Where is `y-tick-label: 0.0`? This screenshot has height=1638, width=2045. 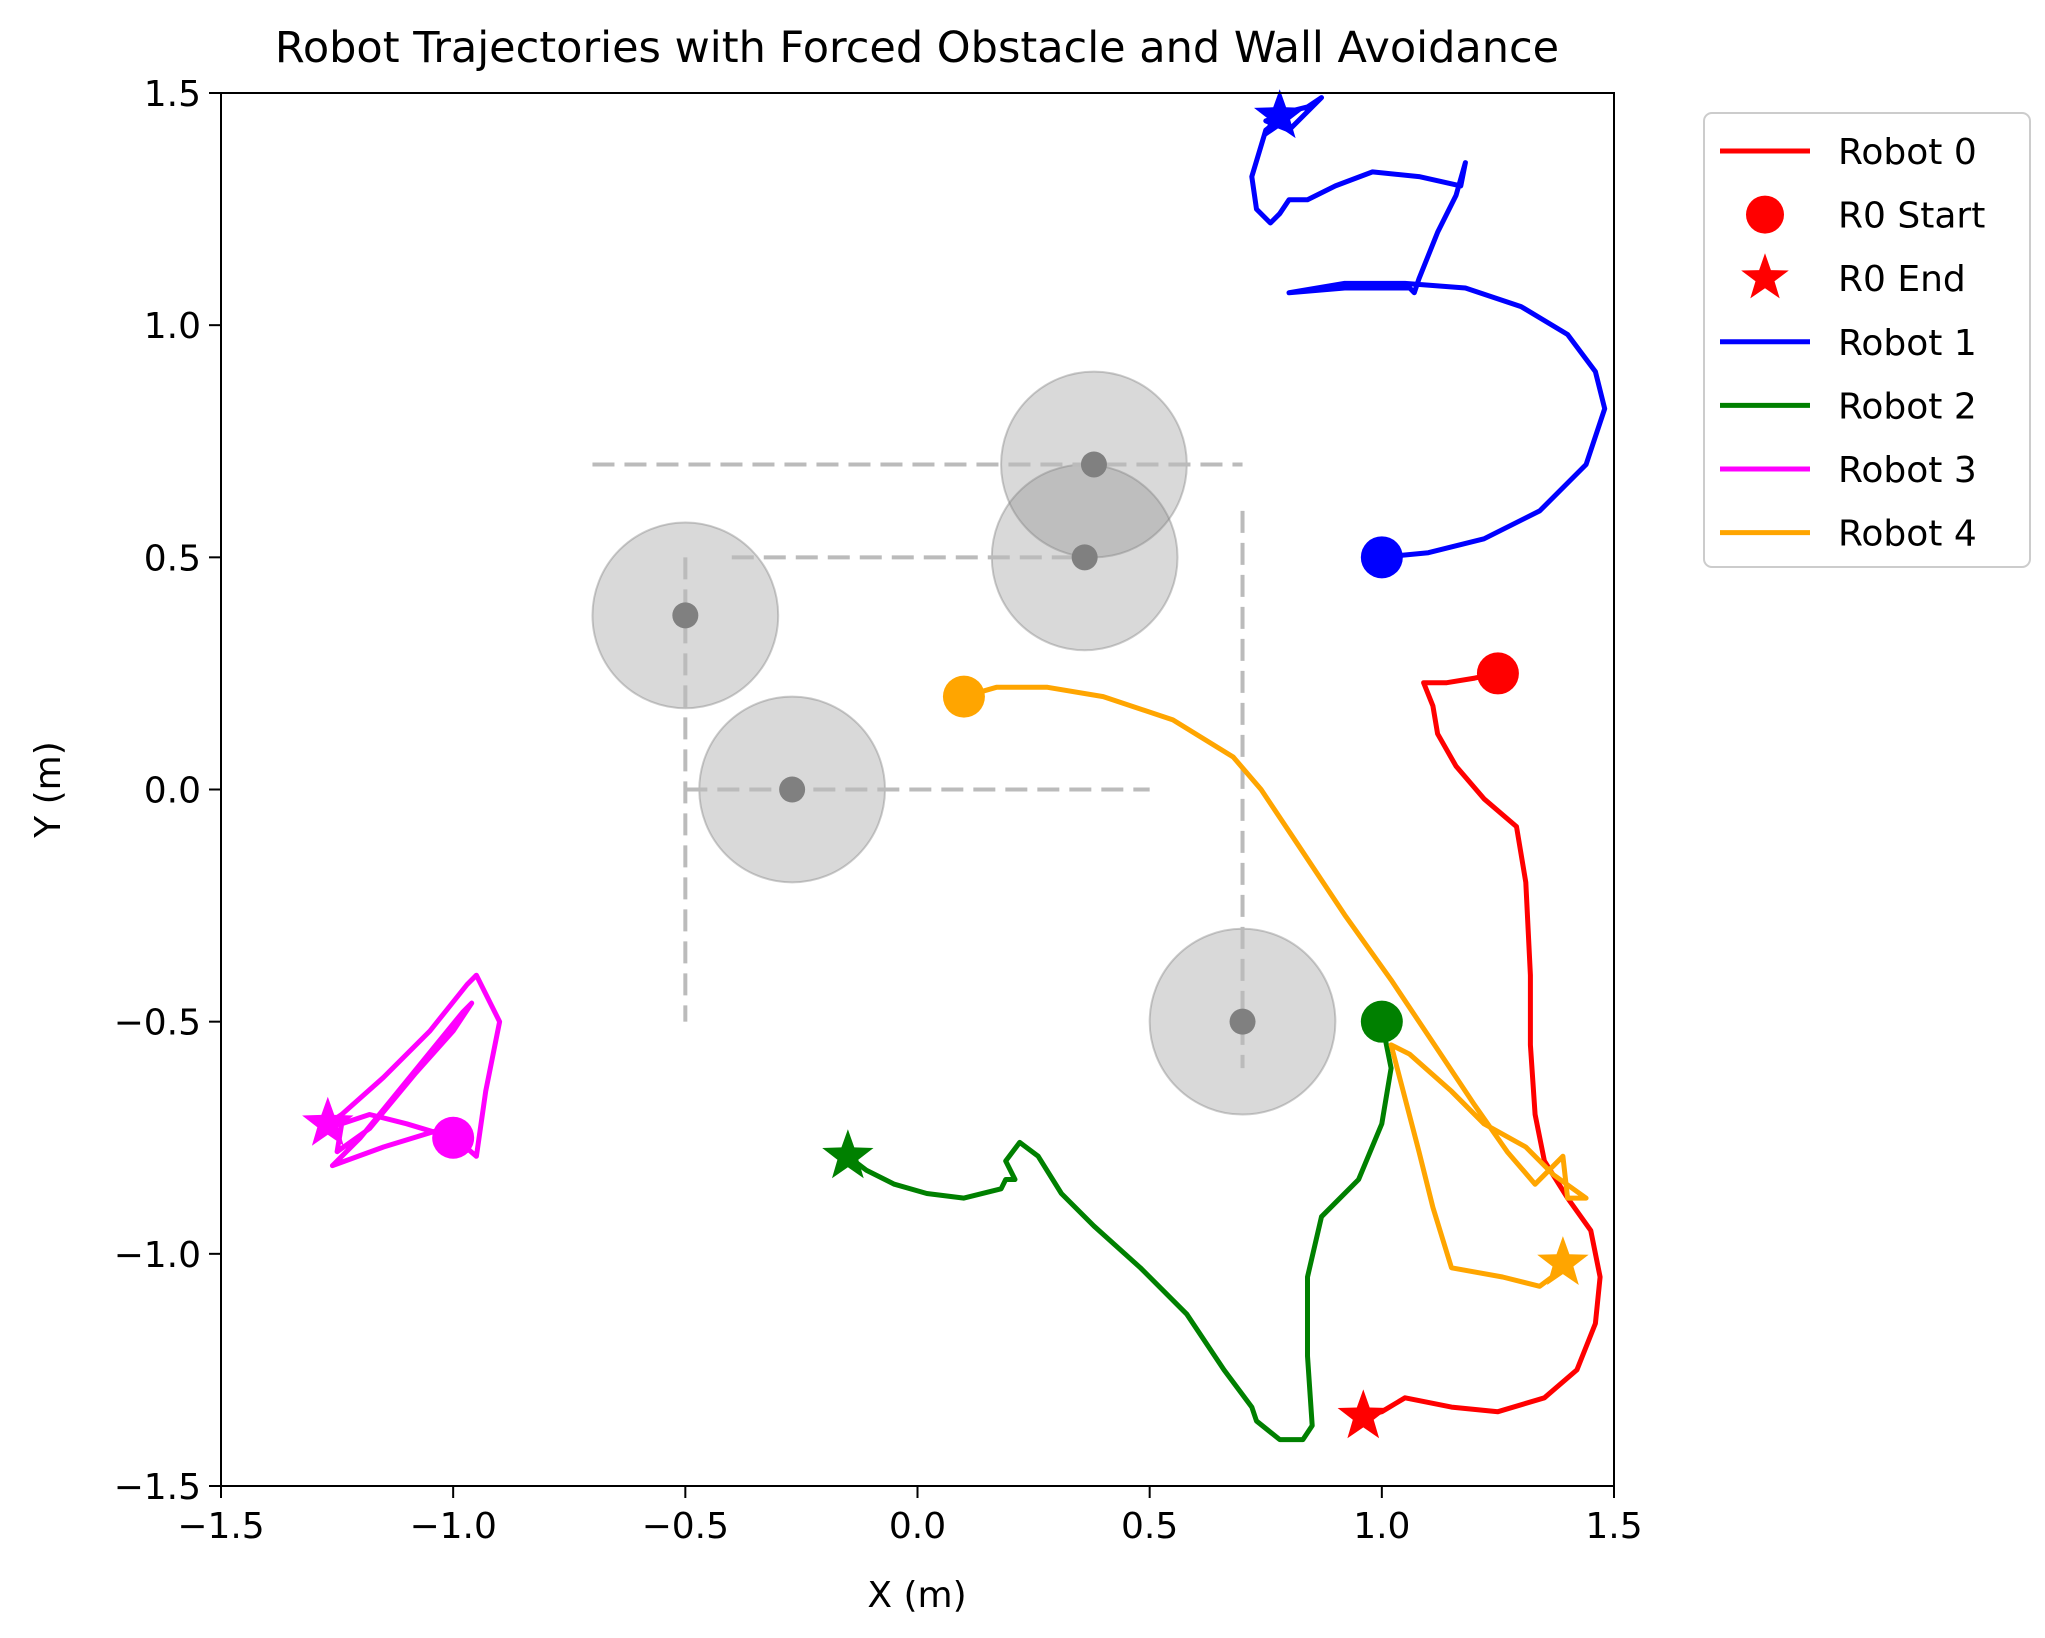
y-tick-label: 0.0 is located at coordinates (172, 791).